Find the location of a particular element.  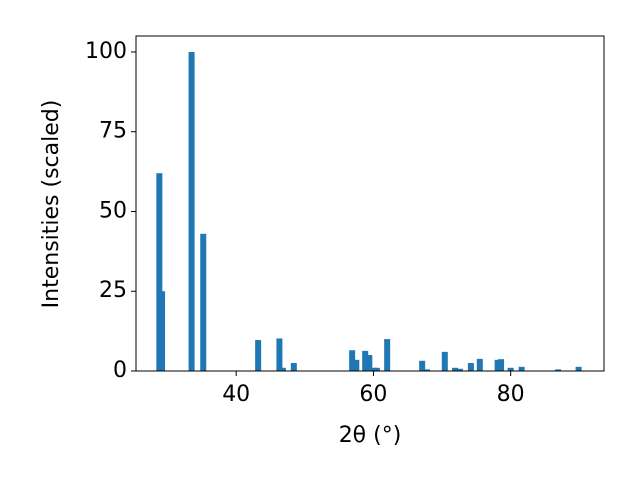

x-tick-label: 60 is located at coordinates (373, 394).